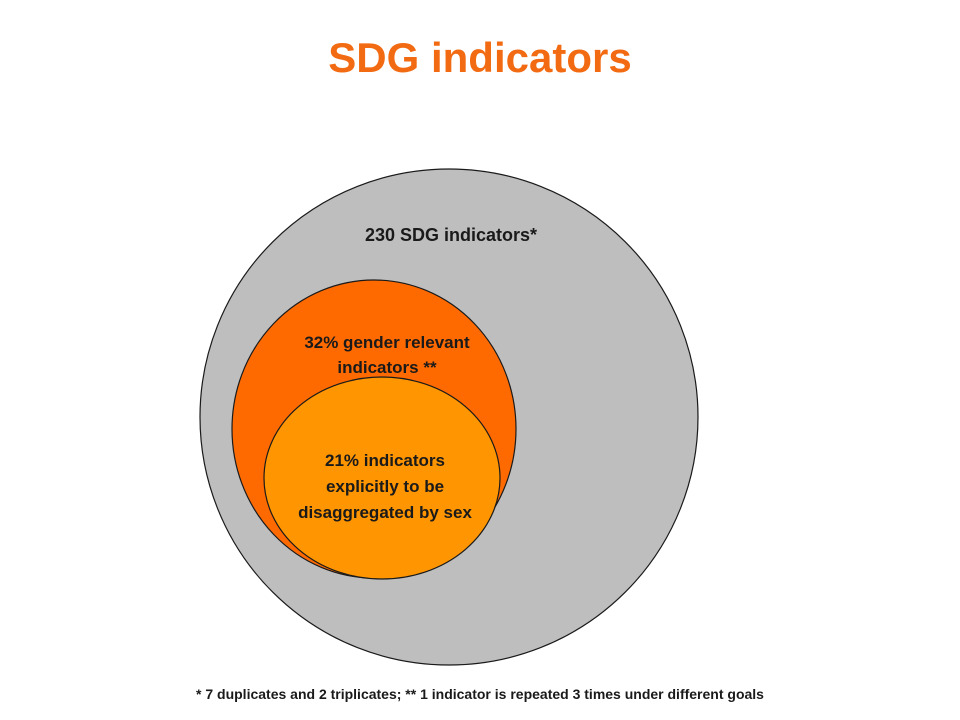  What do you see at coordinates (385, 486) in the screenshot?
I see `inner-circle-label-line-2: explicitly to be` at bounding box center [385, 486].